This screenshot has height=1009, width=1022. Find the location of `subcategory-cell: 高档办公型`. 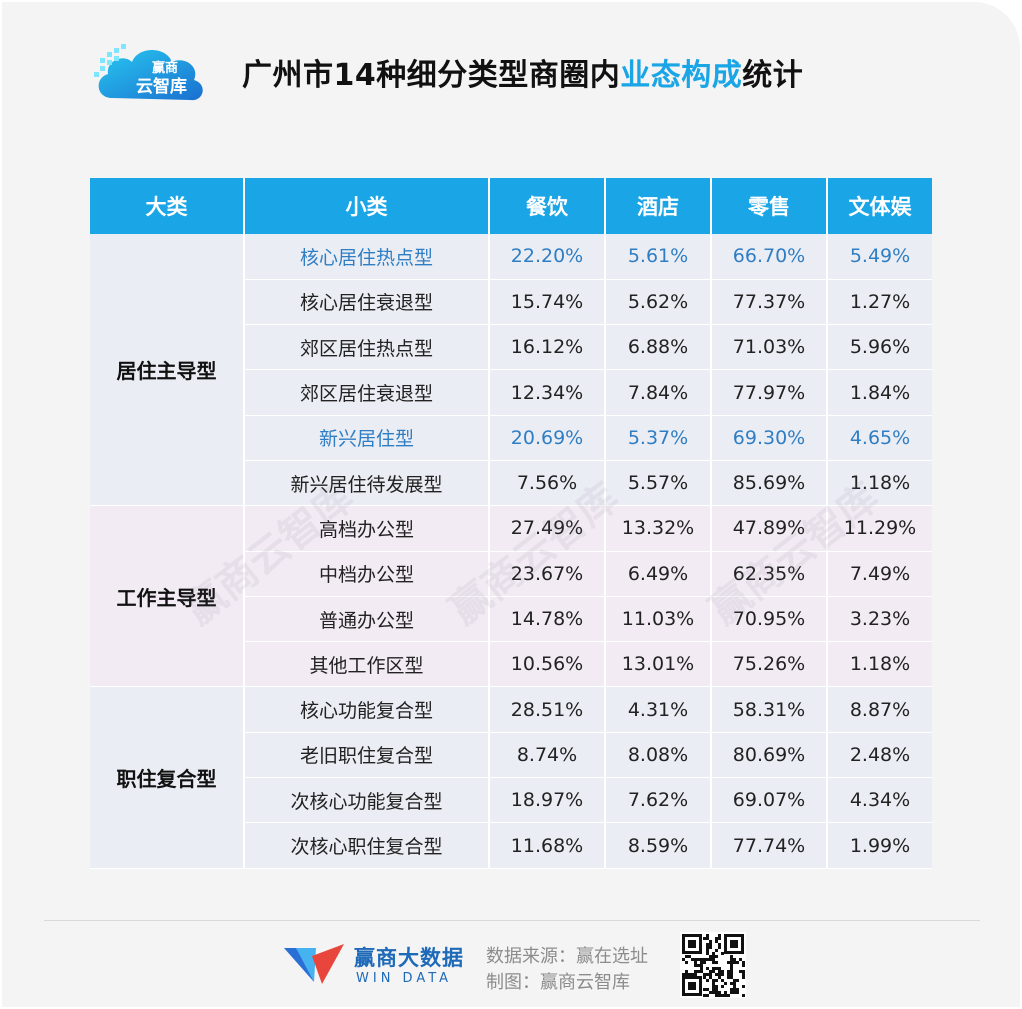

subcategory-cell: 高档办公型 is located at coordinates (367, 528).